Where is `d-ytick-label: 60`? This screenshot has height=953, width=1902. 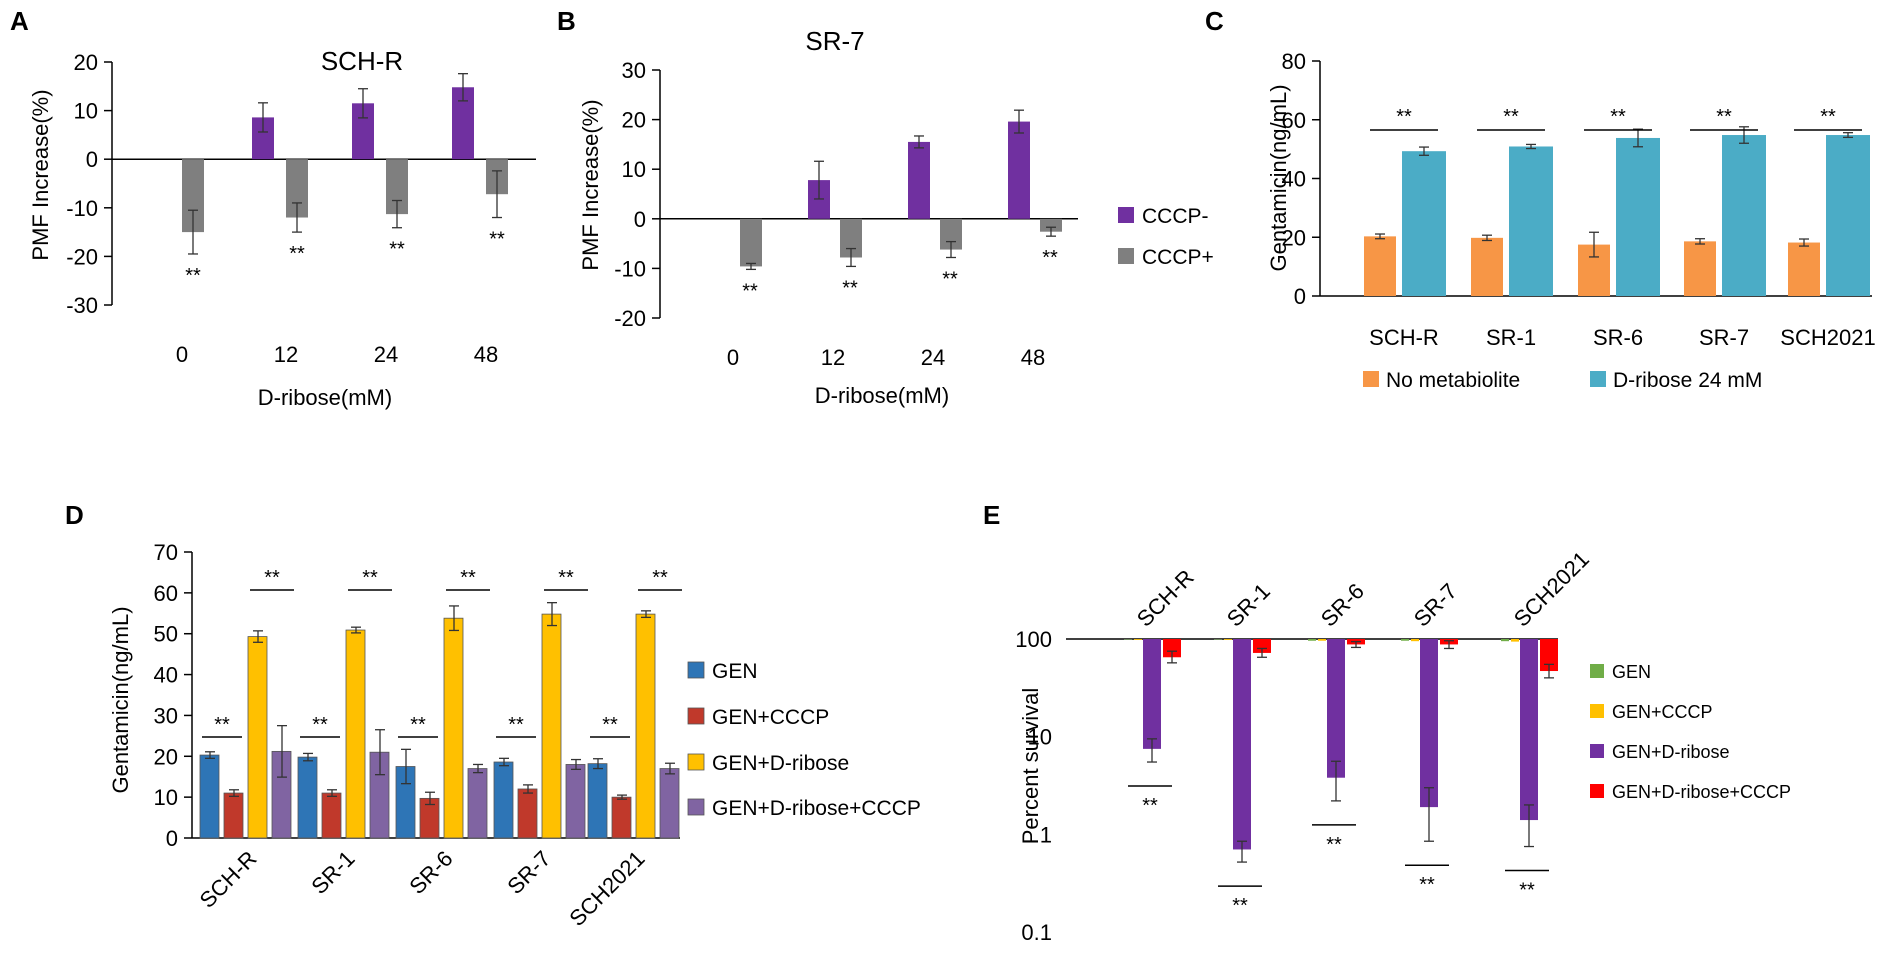
d-ytick-label: 60 is located at coordinates (166, 593).